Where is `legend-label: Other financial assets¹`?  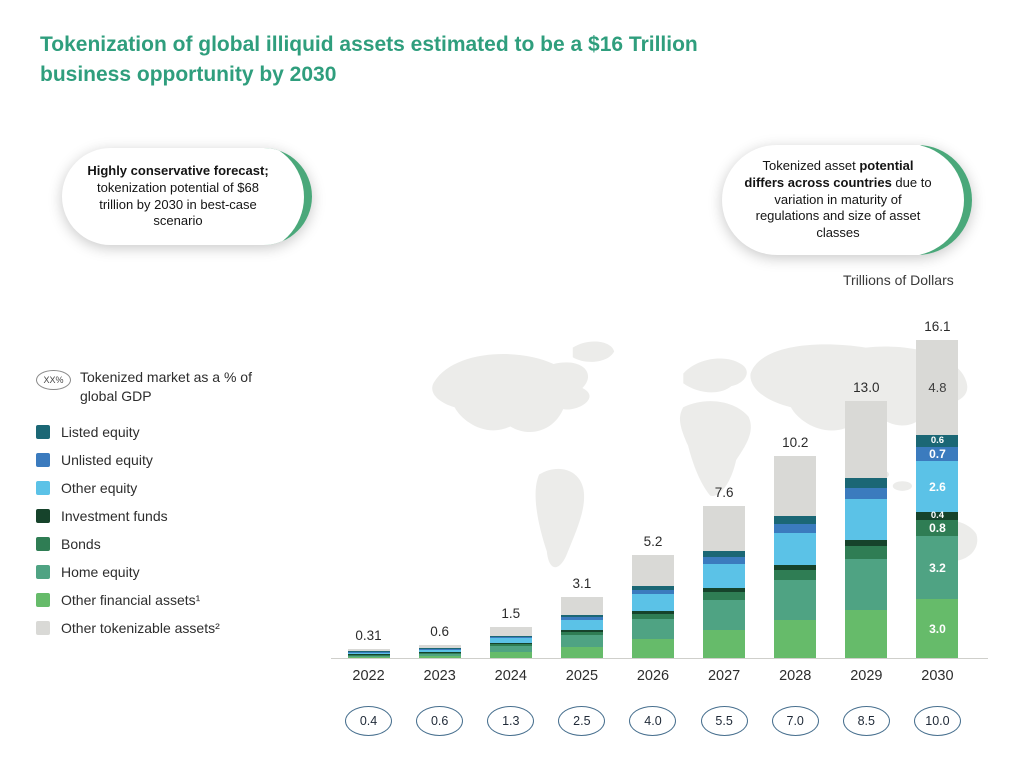
legend-label: Other financial assets¹ is located at coordinates (131, 599).